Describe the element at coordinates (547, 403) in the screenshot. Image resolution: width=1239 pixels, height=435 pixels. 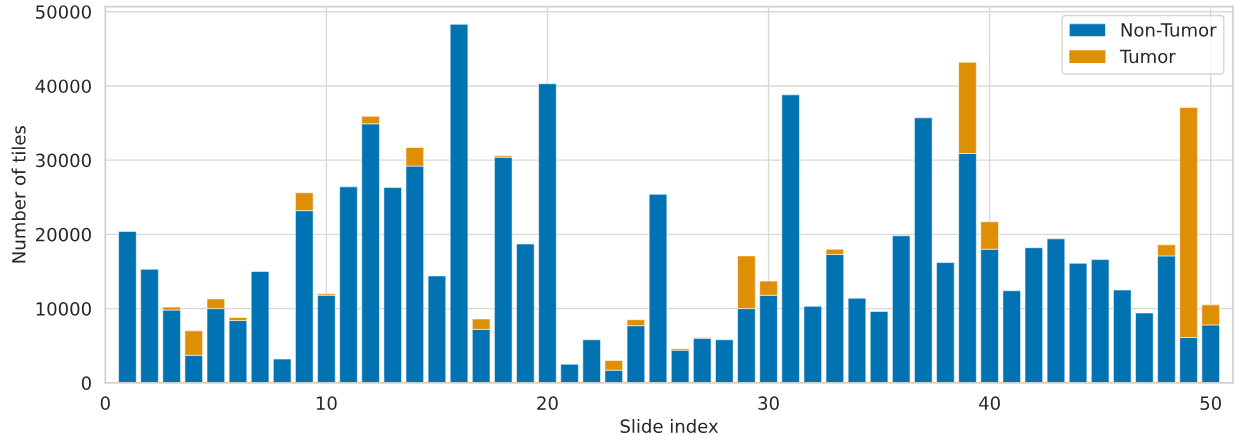
I see `x-tick-label: 20` at that location.